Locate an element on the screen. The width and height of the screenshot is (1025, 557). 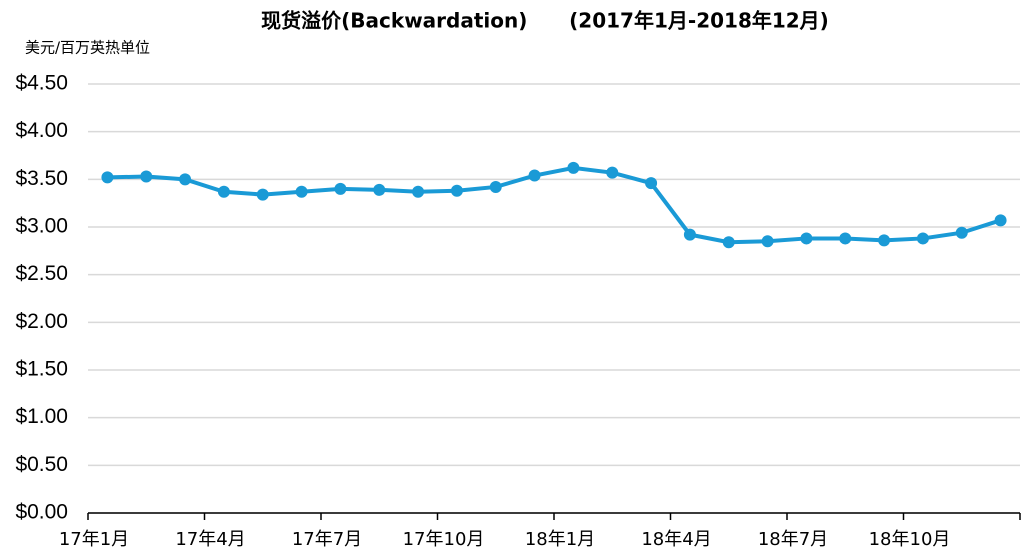
y-tick-label: $4.50 is located at coordinates (41, 83).